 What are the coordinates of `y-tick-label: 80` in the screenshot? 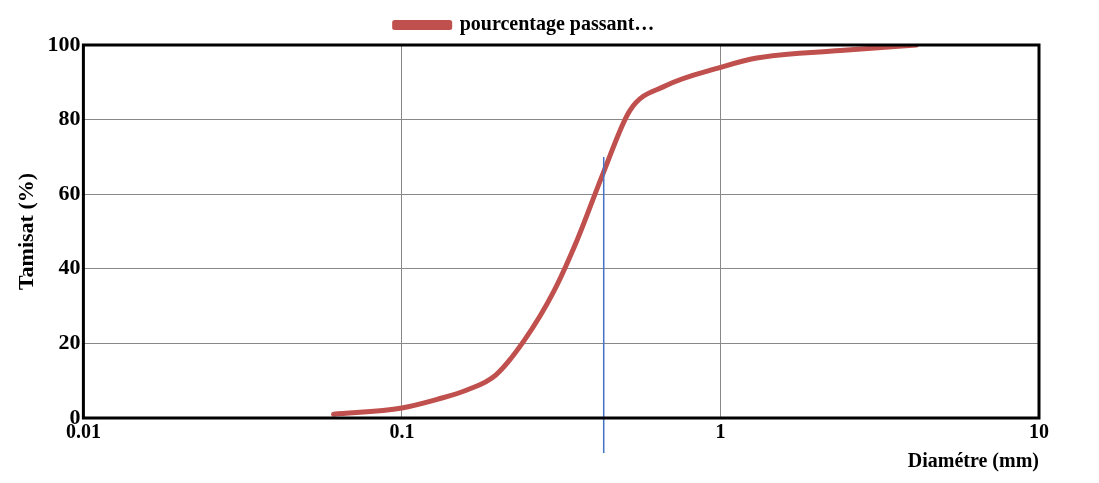 It's located at (69, 118).